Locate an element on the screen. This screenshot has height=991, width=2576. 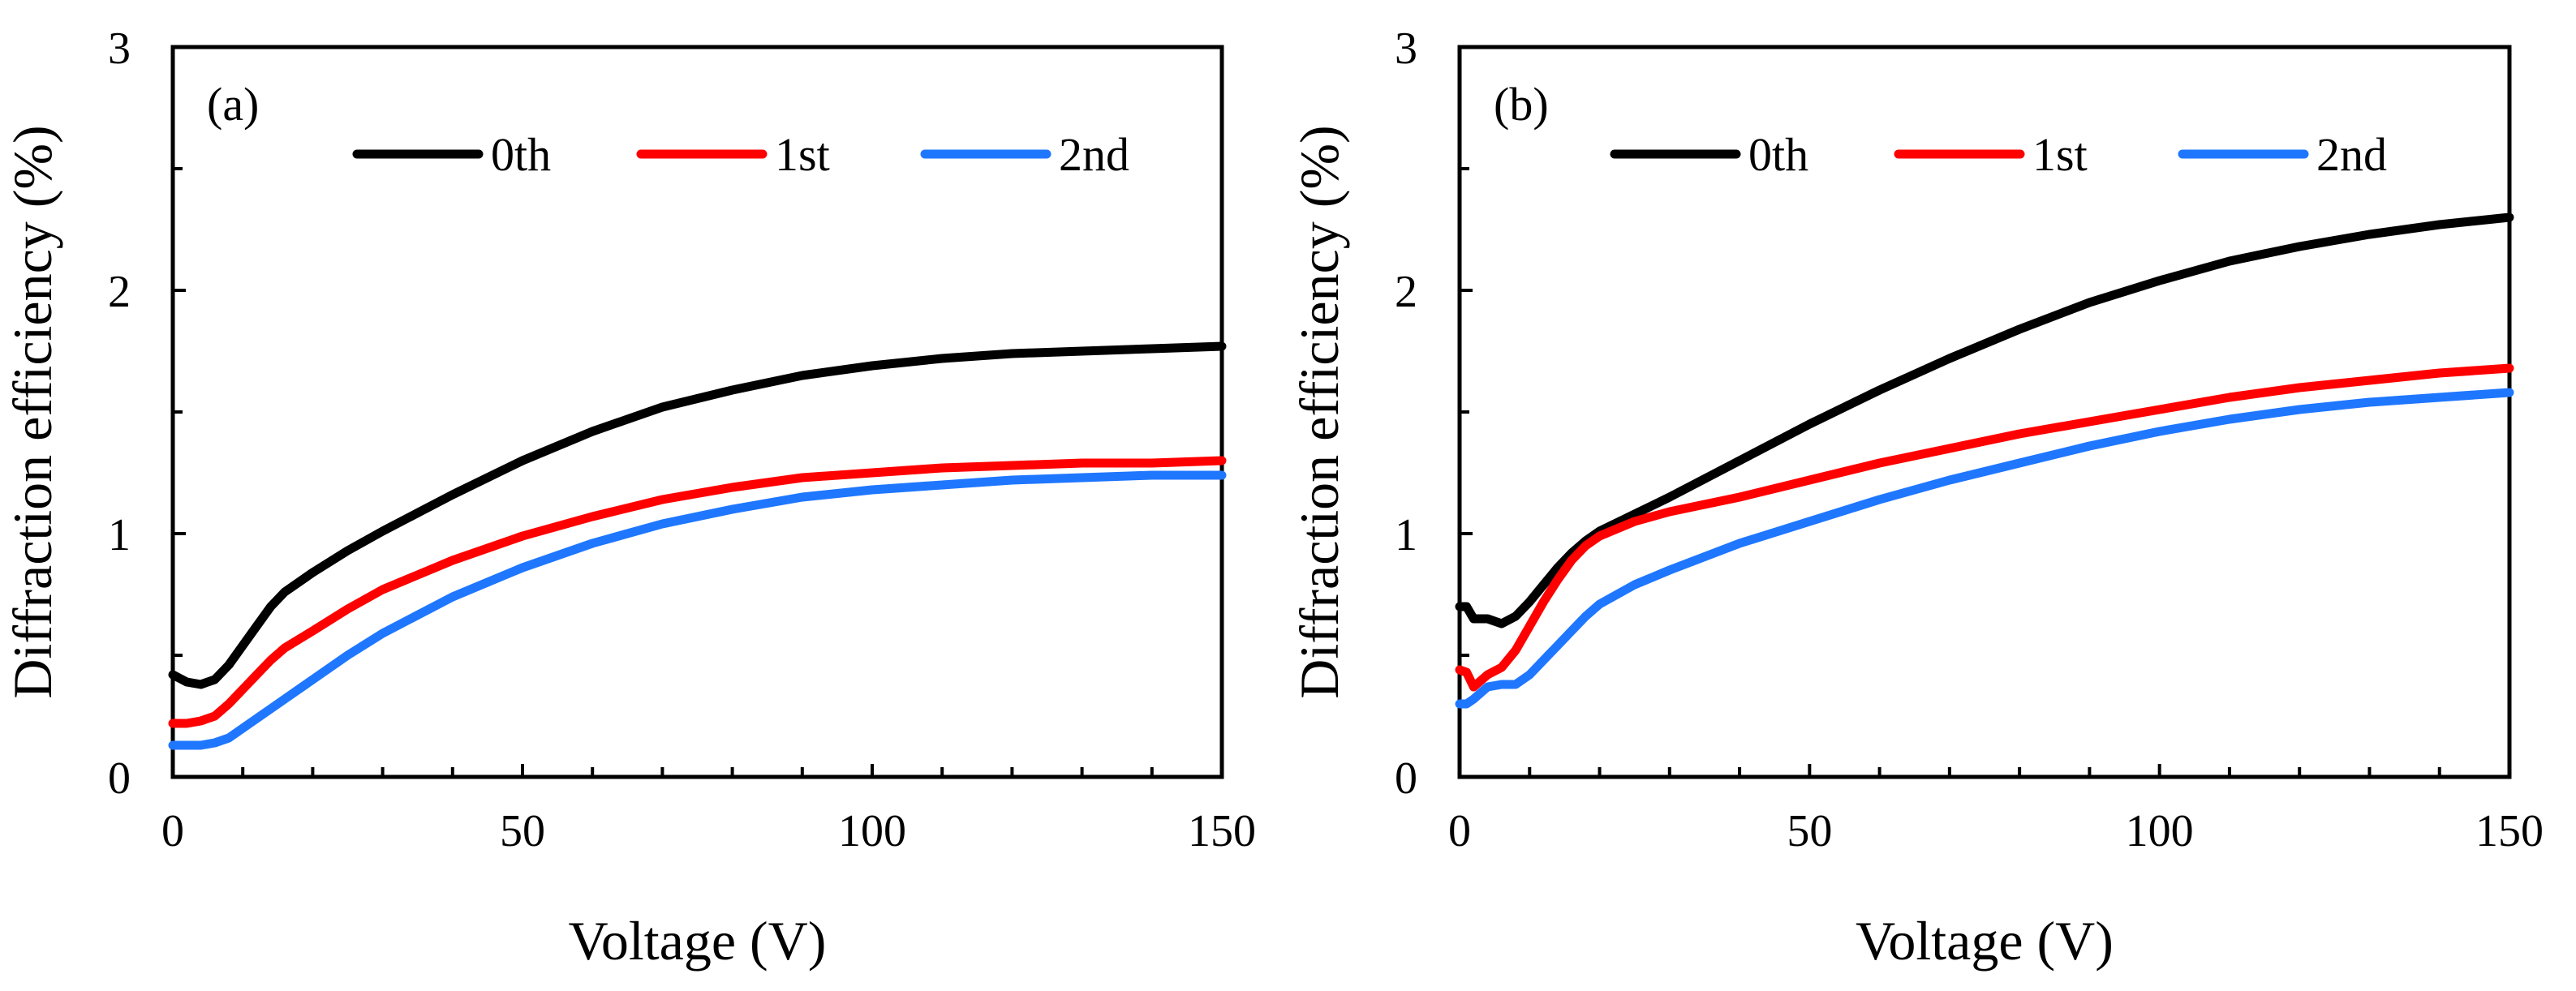
panel-label: (a) is located at coordinates (233, 105).